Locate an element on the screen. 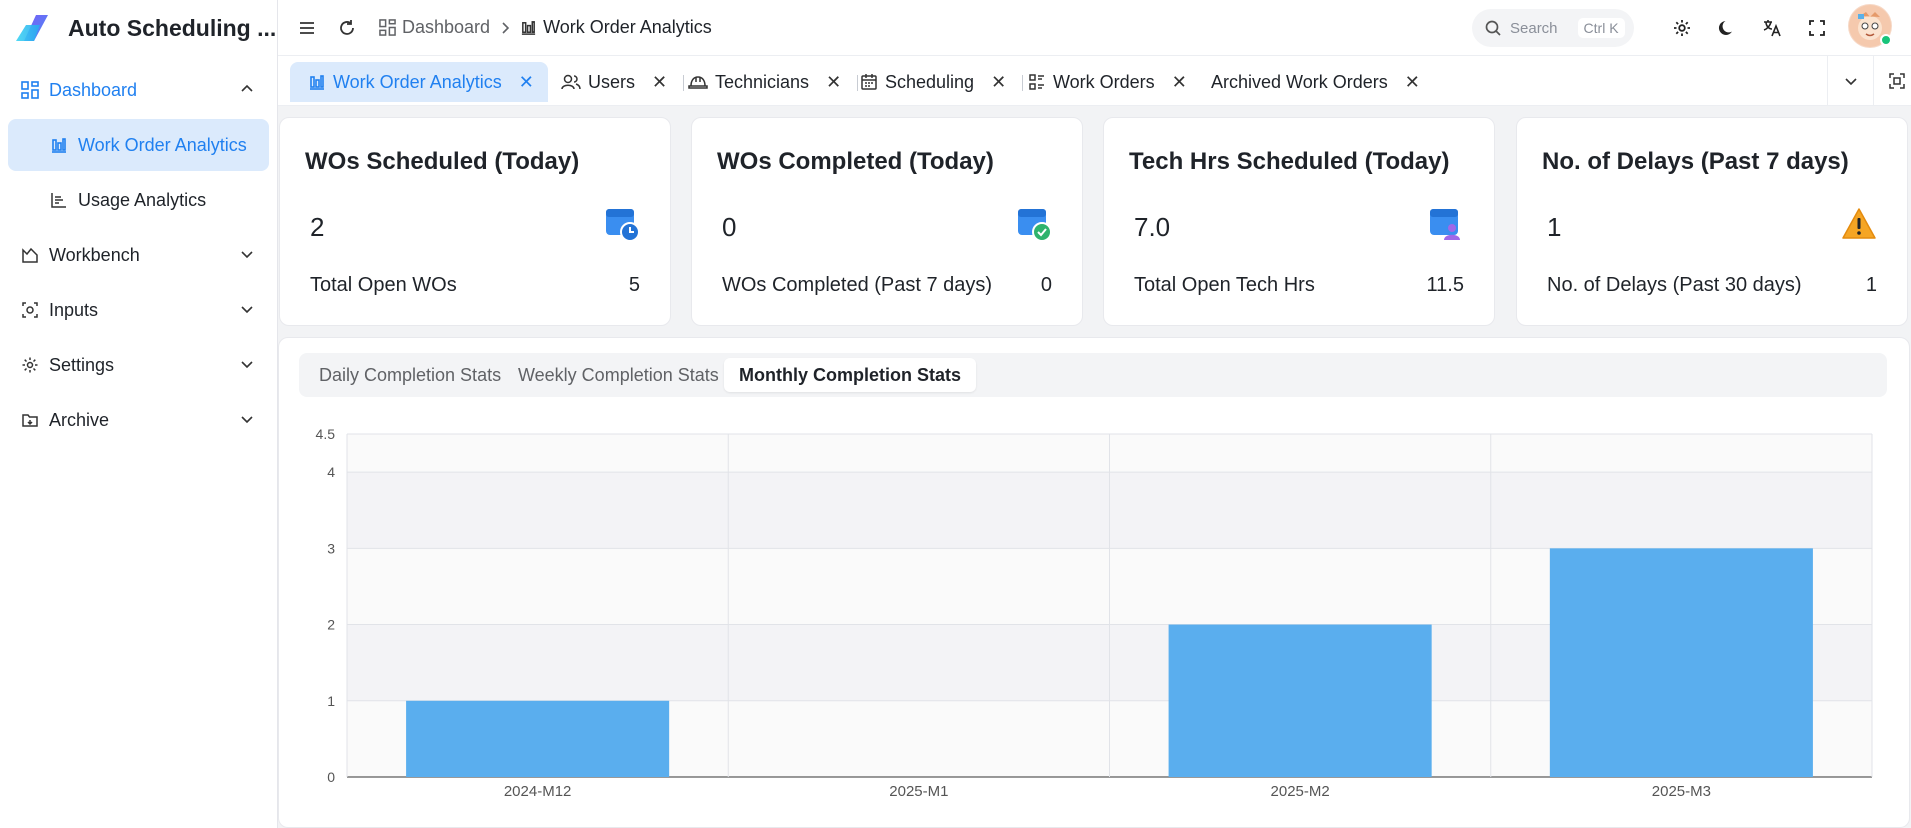 The height and width of the screenshot is (828, 1911). inputs-icon is located at coordinates (30, 310).